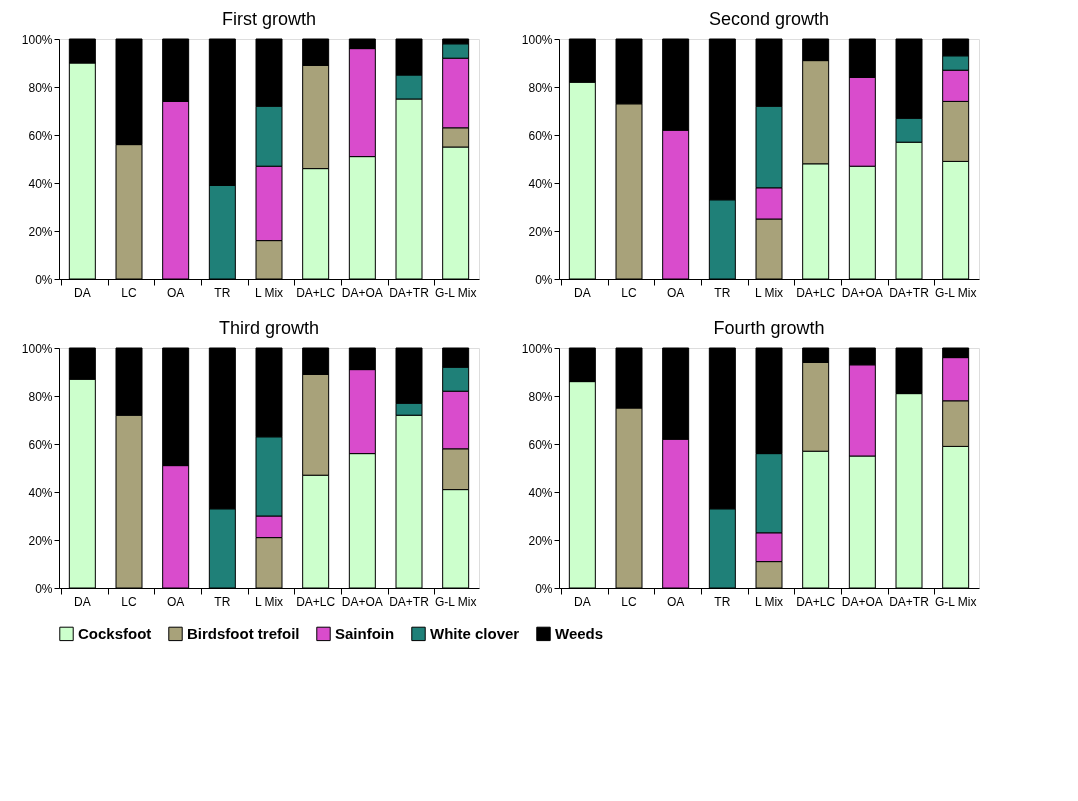 The image size is (1078, 801). What do you see at coordinates (579, 633) in the screenshot?
I see `legend-label: Weeds` at bounding box center [579, 633].